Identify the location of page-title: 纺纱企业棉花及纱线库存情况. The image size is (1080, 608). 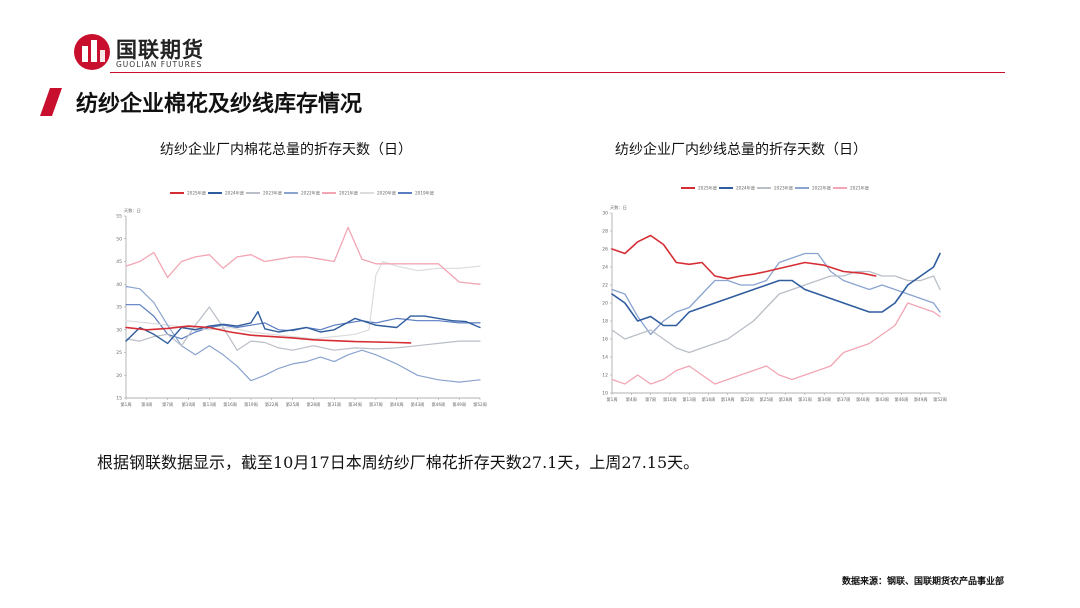
(219, 104).